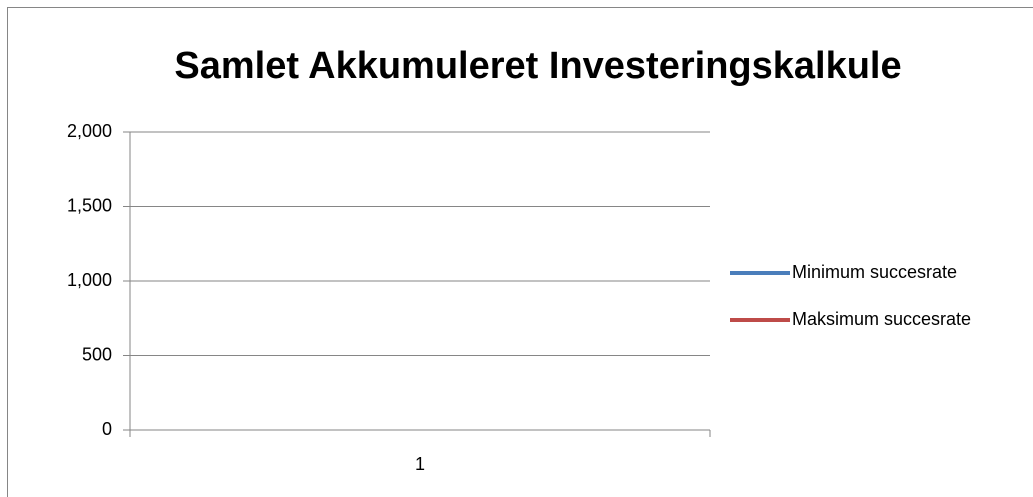 Image resolution: width=1033 pixels, height=497 pixels. I want to click on y-tick-label: 0, so click(107, 429).